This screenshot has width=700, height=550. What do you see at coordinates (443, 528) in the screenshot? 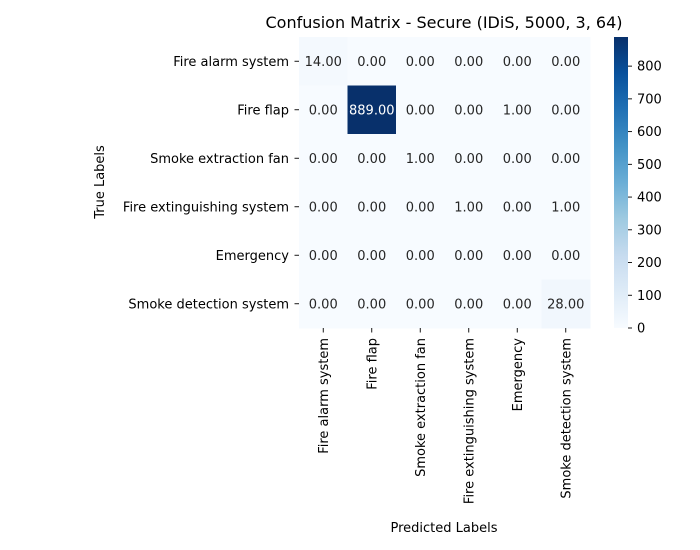
I see `x-axis-label: Predicted Labels` at bounding box center [443, 528].